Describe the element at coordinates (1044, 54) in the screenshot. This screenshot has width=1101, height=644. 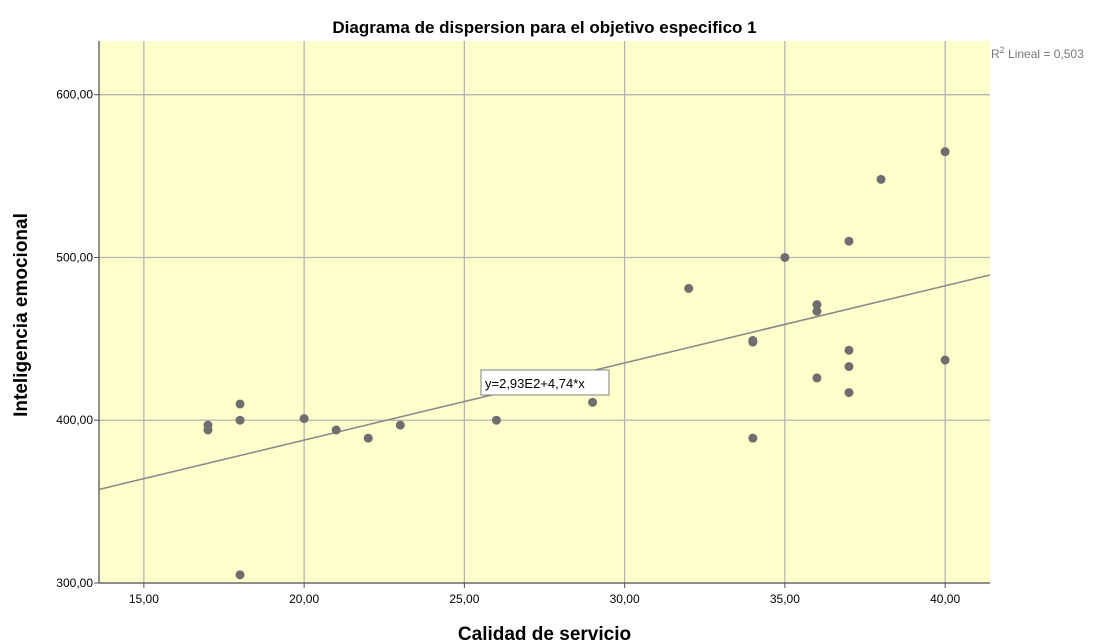
I see `r2-value: Lineal = 0,503` at that location.